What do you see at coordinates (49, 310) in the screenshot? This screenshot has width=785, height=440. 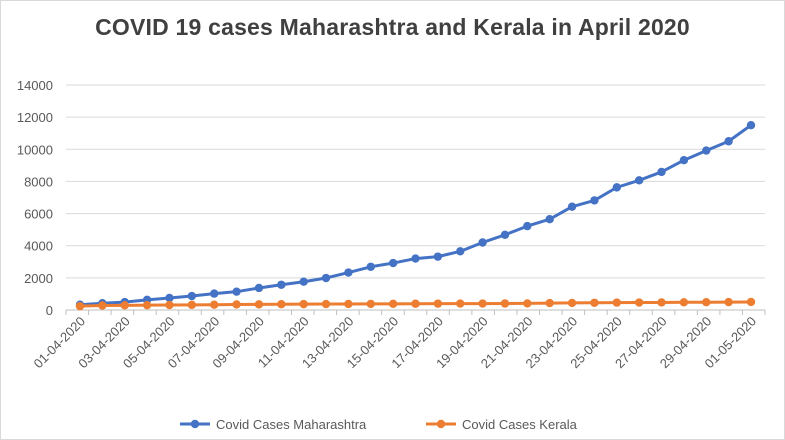 I see `y-tick-label: 0` at bounding box center [49, 310].